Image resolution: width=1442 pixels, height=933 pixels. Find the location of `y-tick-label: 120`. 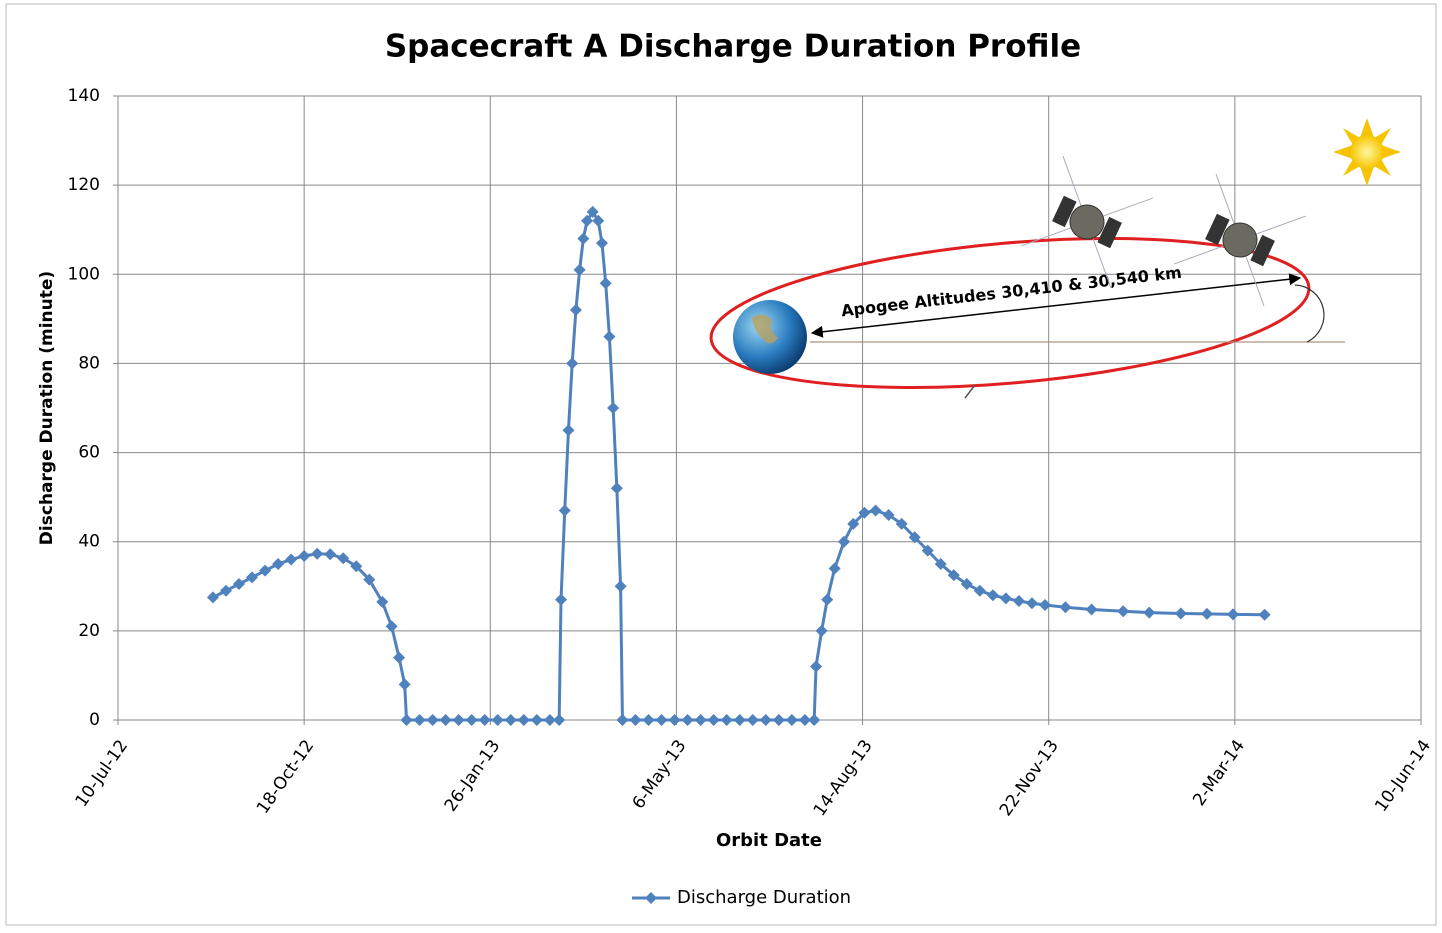

y-tick-label: 120 is located at coordinates (84, 185).